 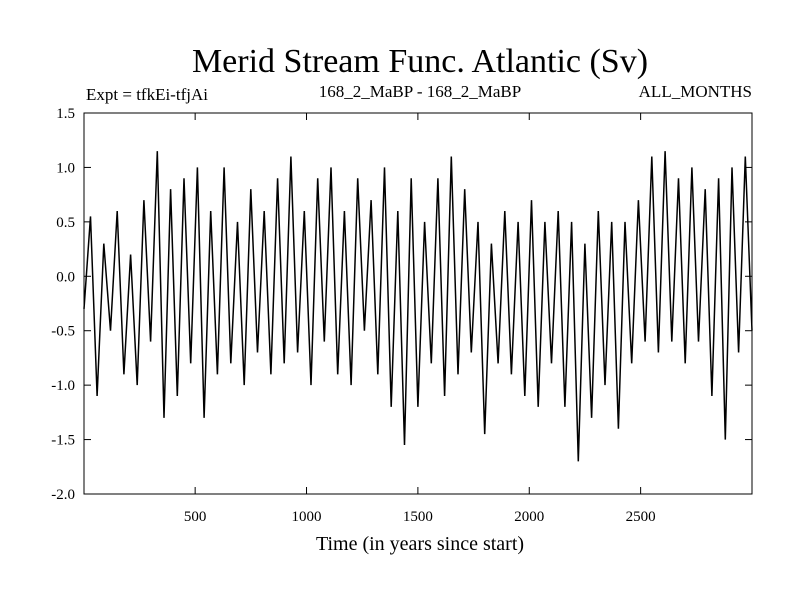 What do you see at coordinates (63, 386) in the screenshot?
I see `y-tick-label: -1.0` at bounding box center [63, 386].